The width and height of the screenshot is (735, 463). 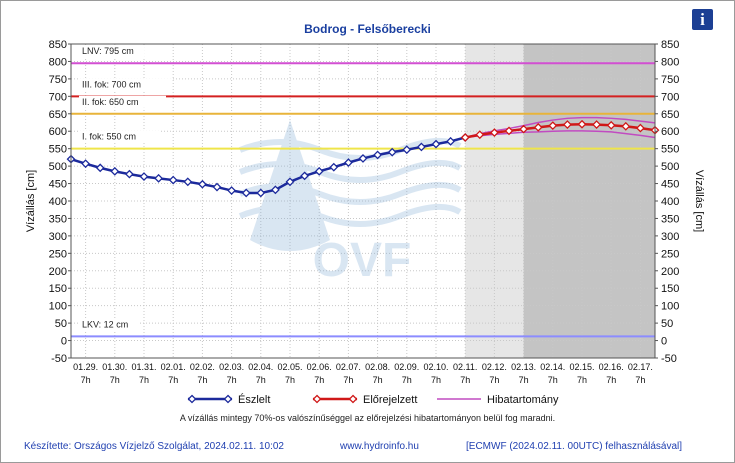 I want to click on info-icon: i, so click(x=702, y=19).